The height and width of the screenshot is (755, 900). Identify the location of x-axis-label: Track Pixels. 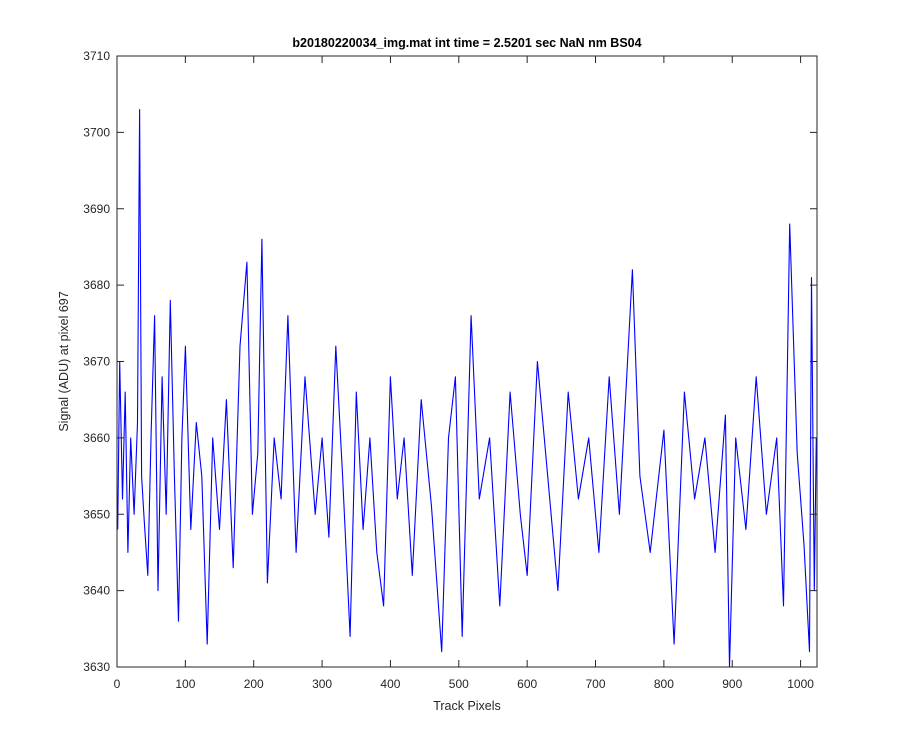
(467, 706).